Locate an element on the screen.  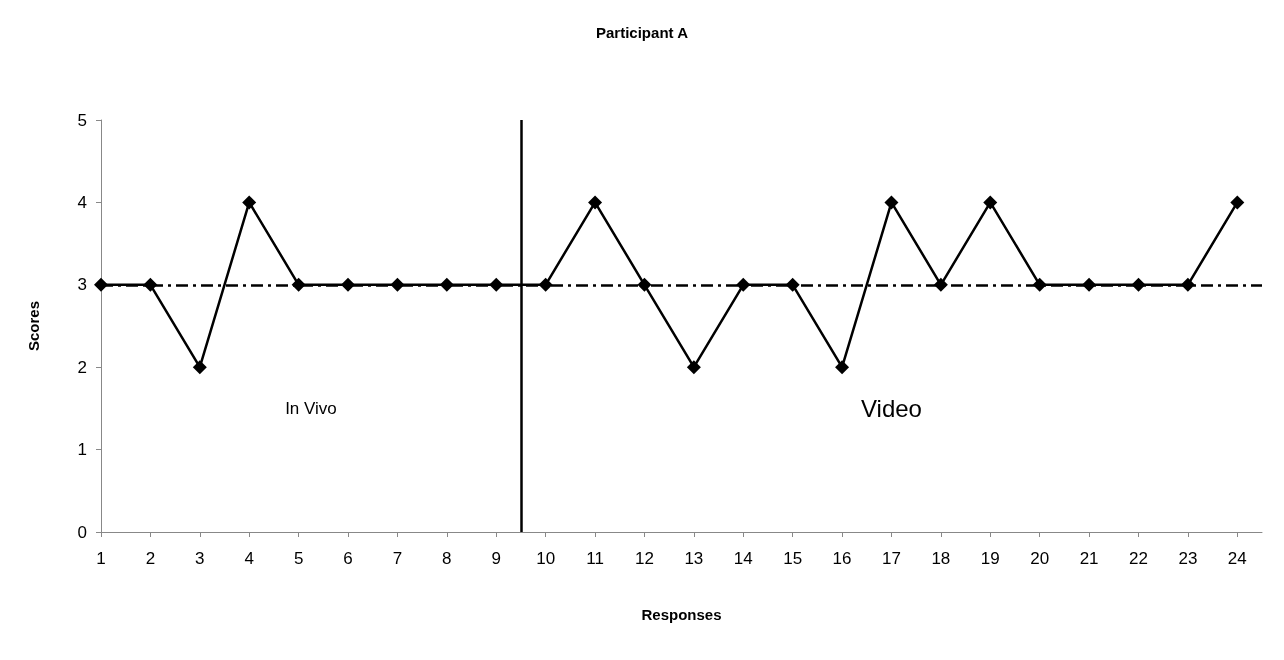
x-tick-label: 8 is located at coordinates (447, 558).